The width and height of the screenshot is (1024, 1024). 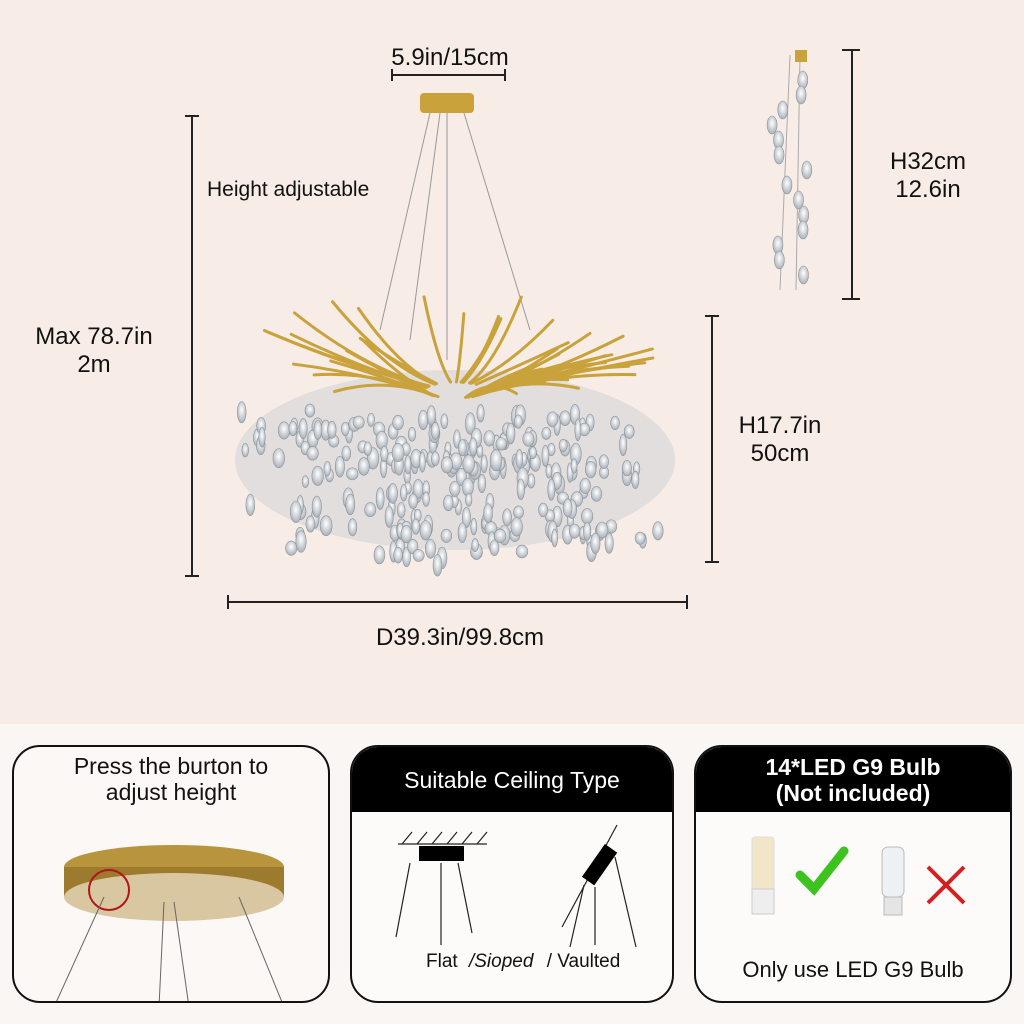 What do you see at coordinates (171, 874) in the screenshot?
I see `adjust-height-panel: Press the burton to adjust height` at bounding box center [171, 874].